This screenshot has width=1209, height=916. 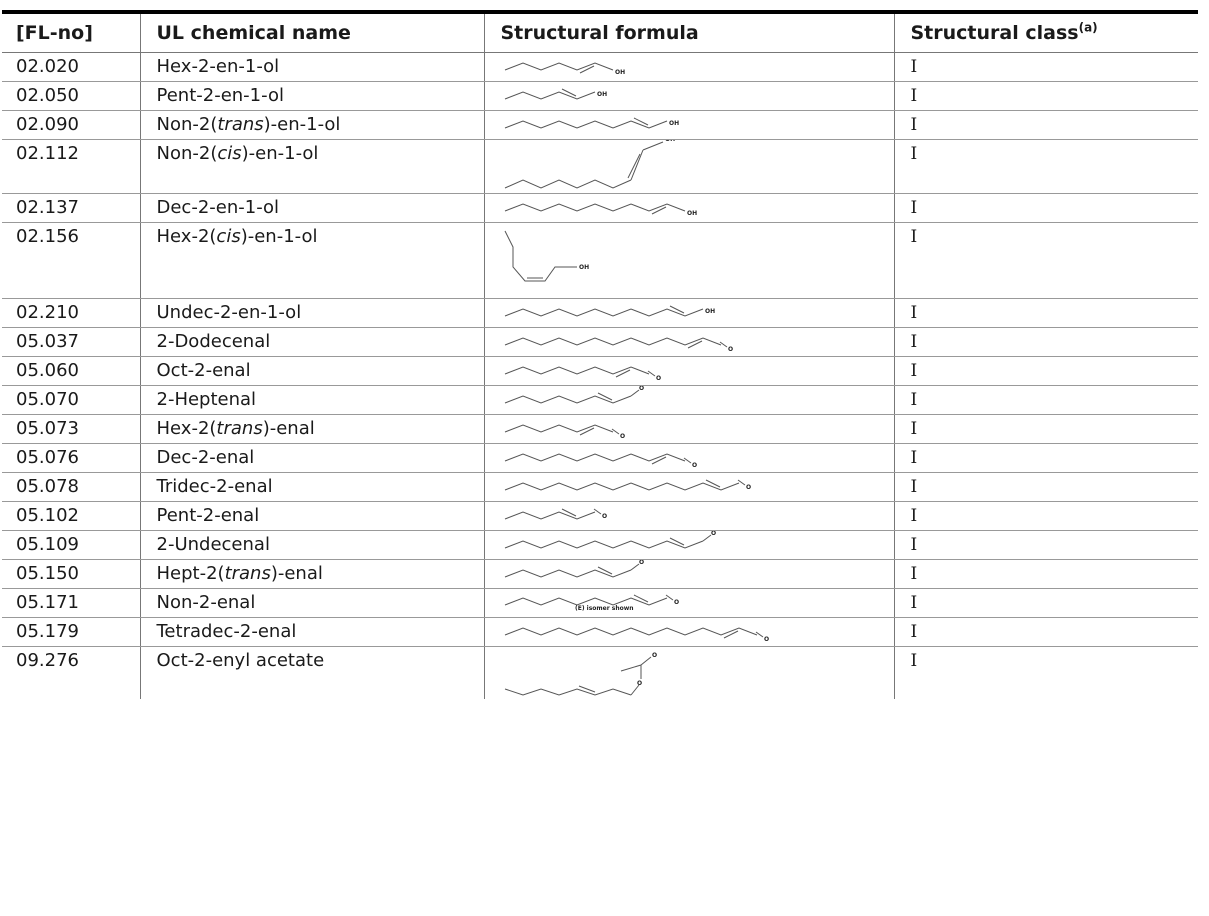 I want to click on non-2-cis-en-1-ol-structure: OH, so click(x=589, y=164).